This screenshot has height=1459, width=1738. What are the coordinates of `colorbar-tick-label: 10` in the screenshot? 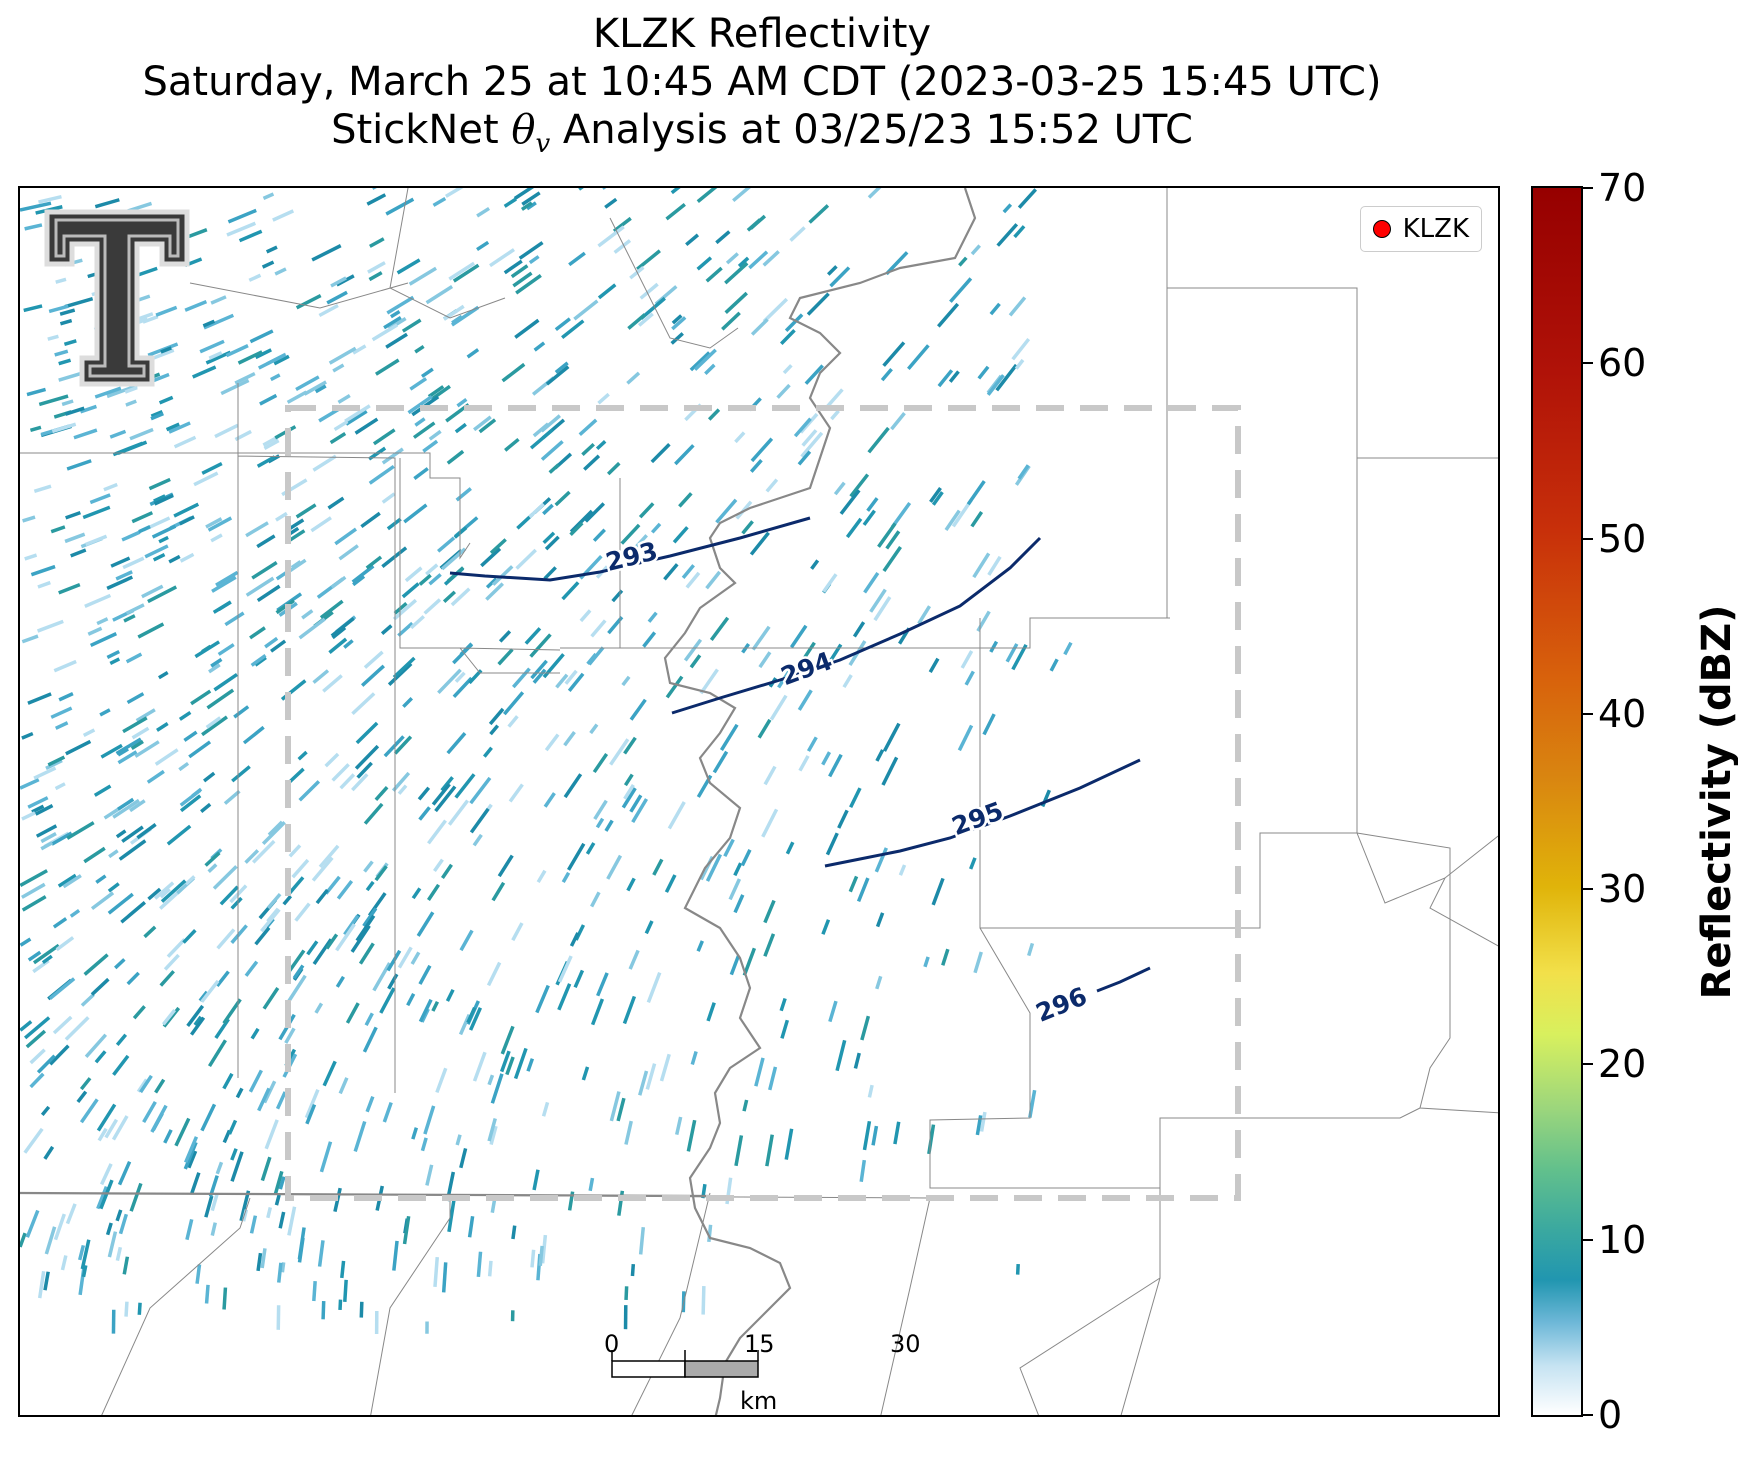 It's located at (1622, 1239).